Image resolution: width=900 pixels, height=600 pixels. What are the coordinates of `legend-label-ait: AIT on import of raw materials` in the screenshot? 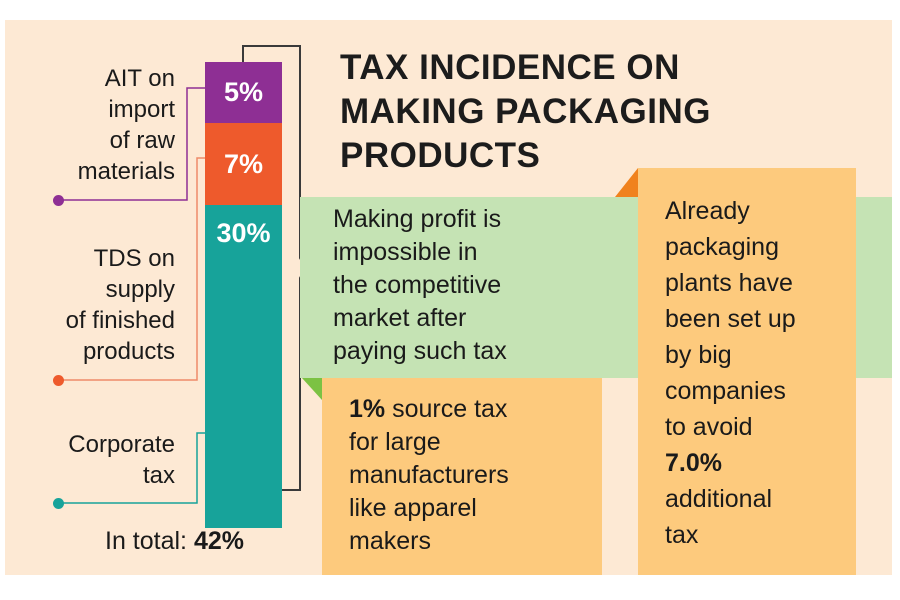 It's located at (126, 125).